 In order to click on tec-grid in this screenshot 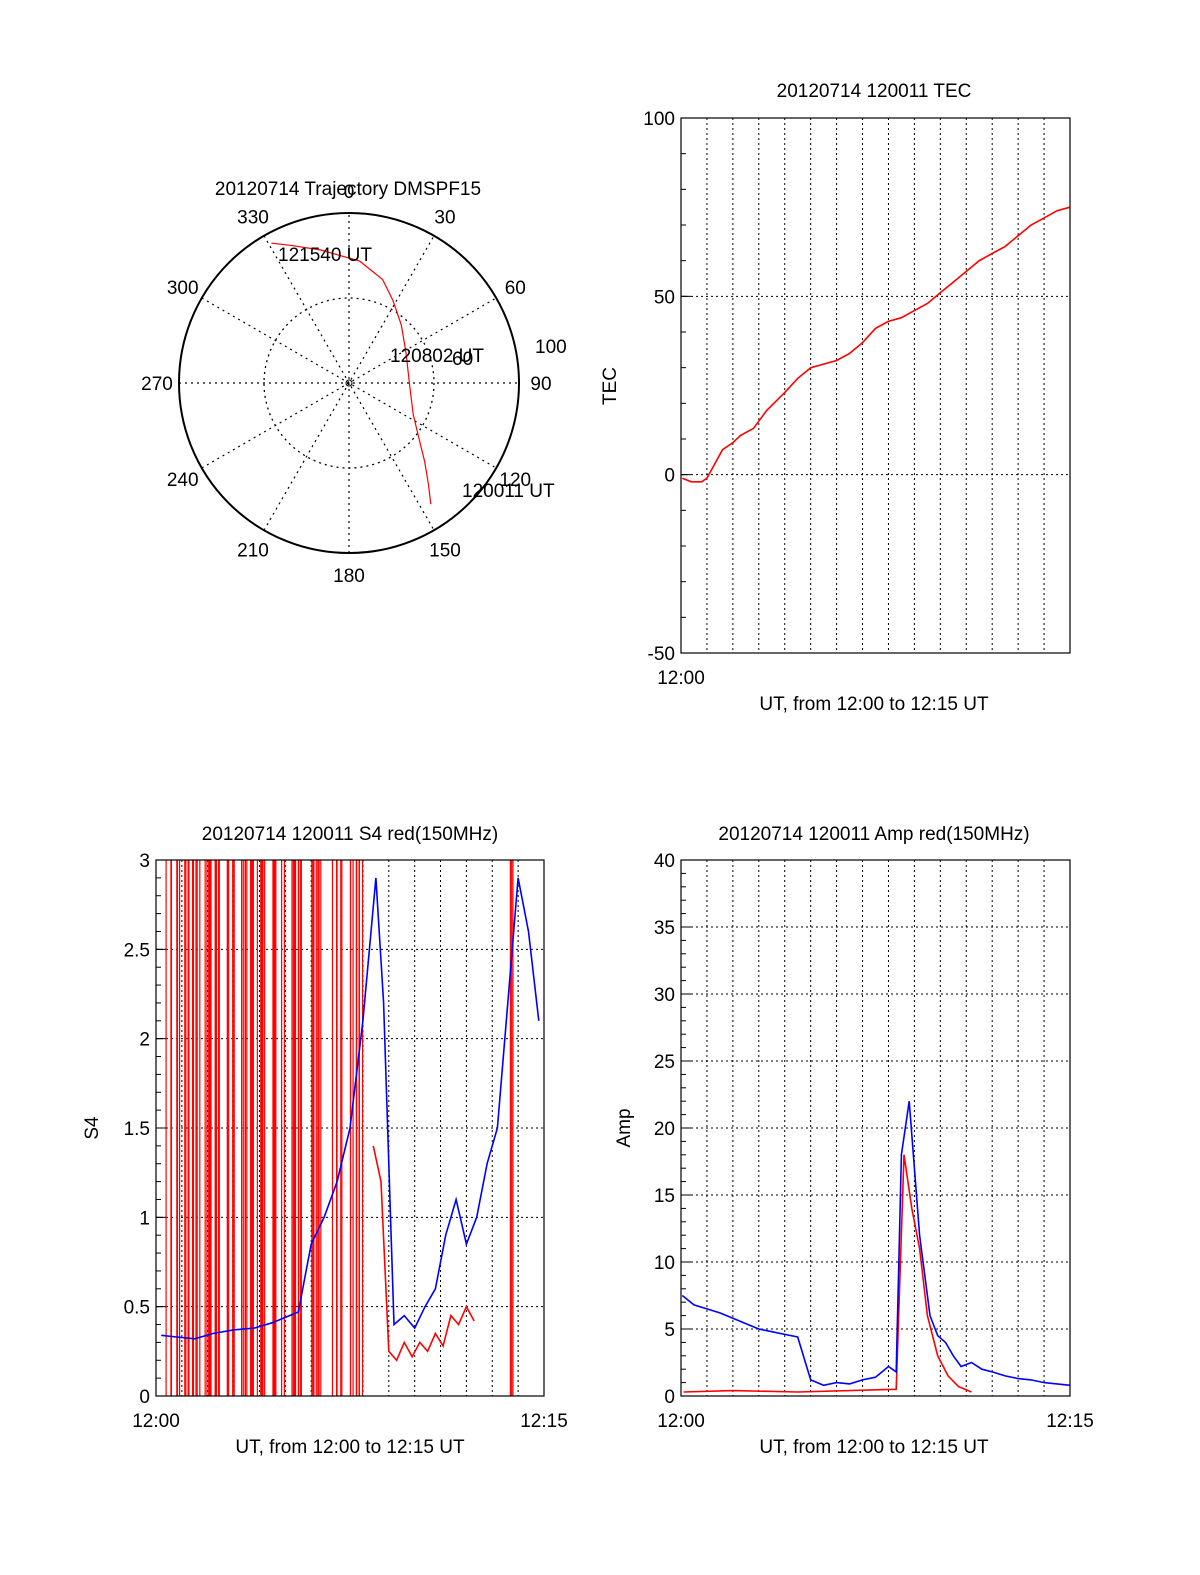, I will do `click(875, 385)`.